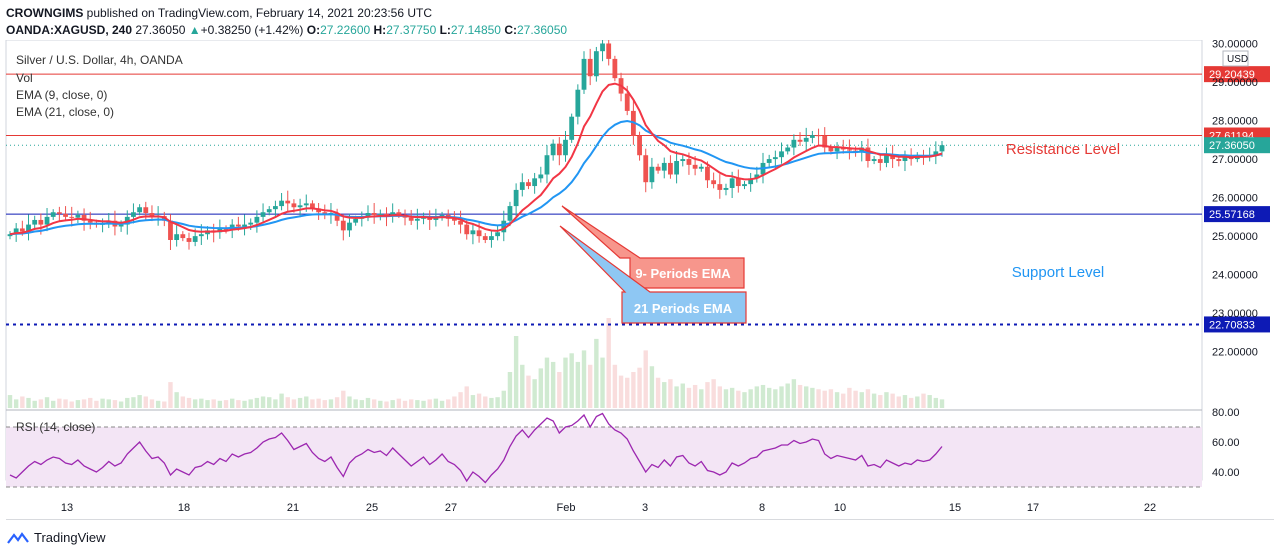 This screenshot has width=1274, height=557. Describe the element at coordinates (1226, 473) in the screenshot. I see `rsi-tick-label: 40.00` at that location.